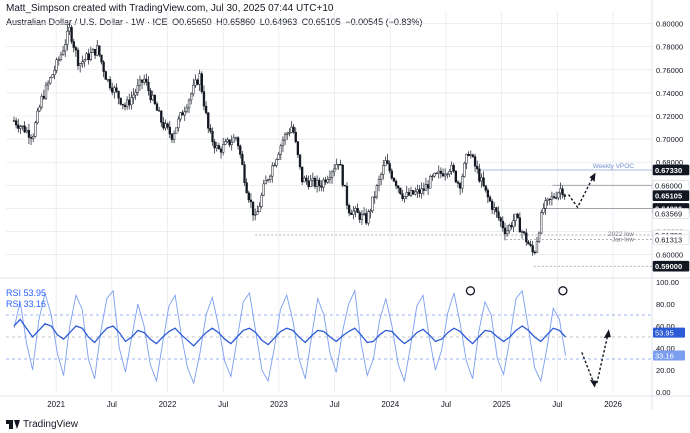 This screenshot has height=433, width=690. What do you see at coordinates (56, 404) in the screenshot?
I see `x-tick-label: 2021` at bounding box center [56, 404].